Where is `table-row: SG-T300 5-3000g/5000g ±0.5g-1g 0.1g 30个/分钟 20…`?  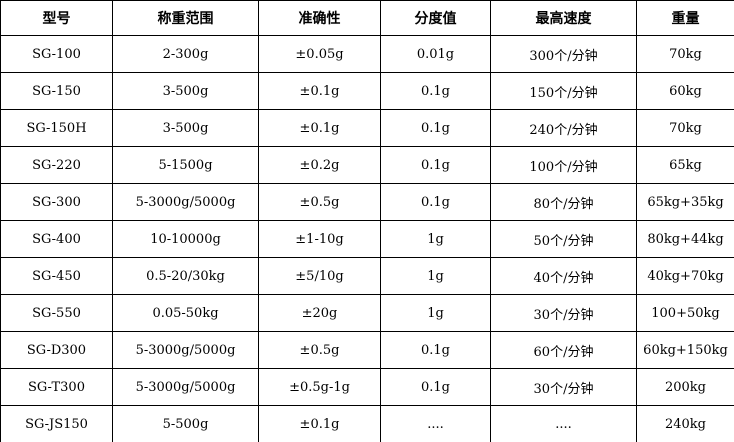 table-row: SG-T300 5-3000g/5000g ±0.5g-1g 0.1g 30个/分钟 20… is located at coordinates (367, 387).